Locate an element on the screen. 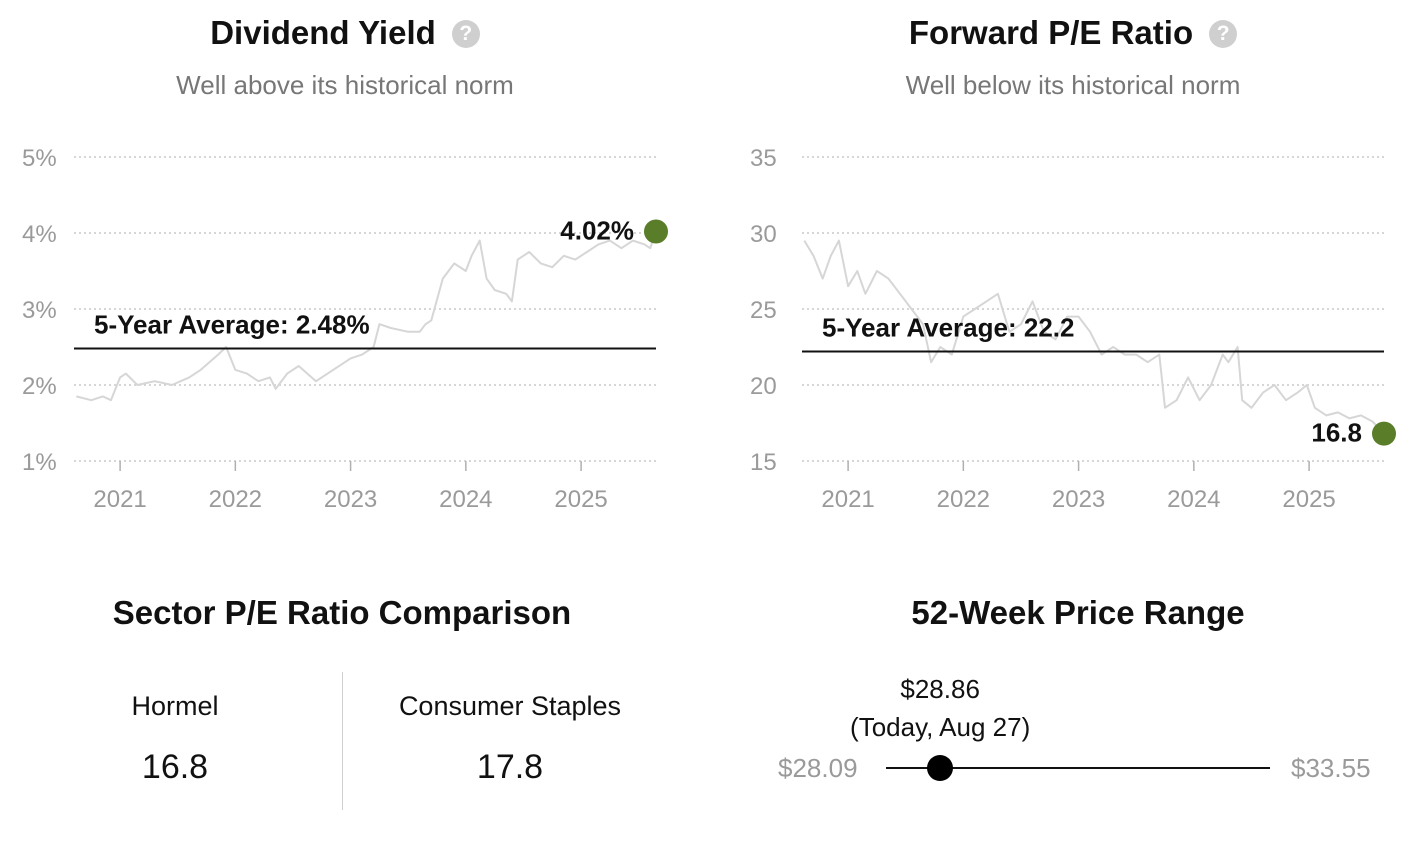 Image resolution: width=1418 pixels, height=842 pixels. dividend-yield-subtitle: Well above its historical norm is located at coordinates (345, 85).